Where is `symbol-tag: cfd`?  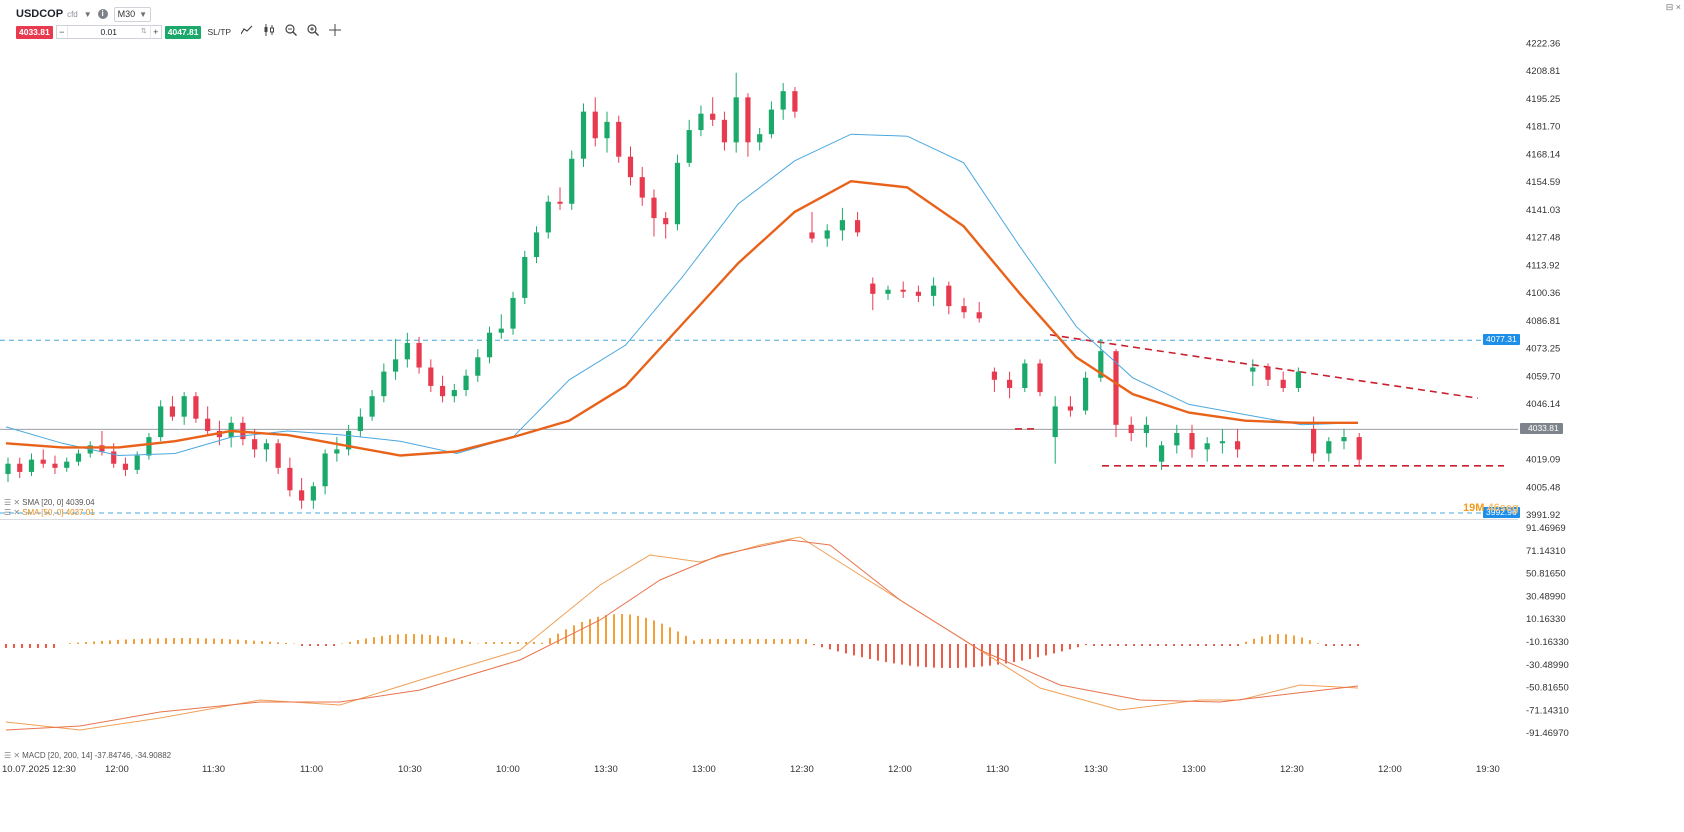
symbol-tag: cfd is located at coordinates (72, 14).